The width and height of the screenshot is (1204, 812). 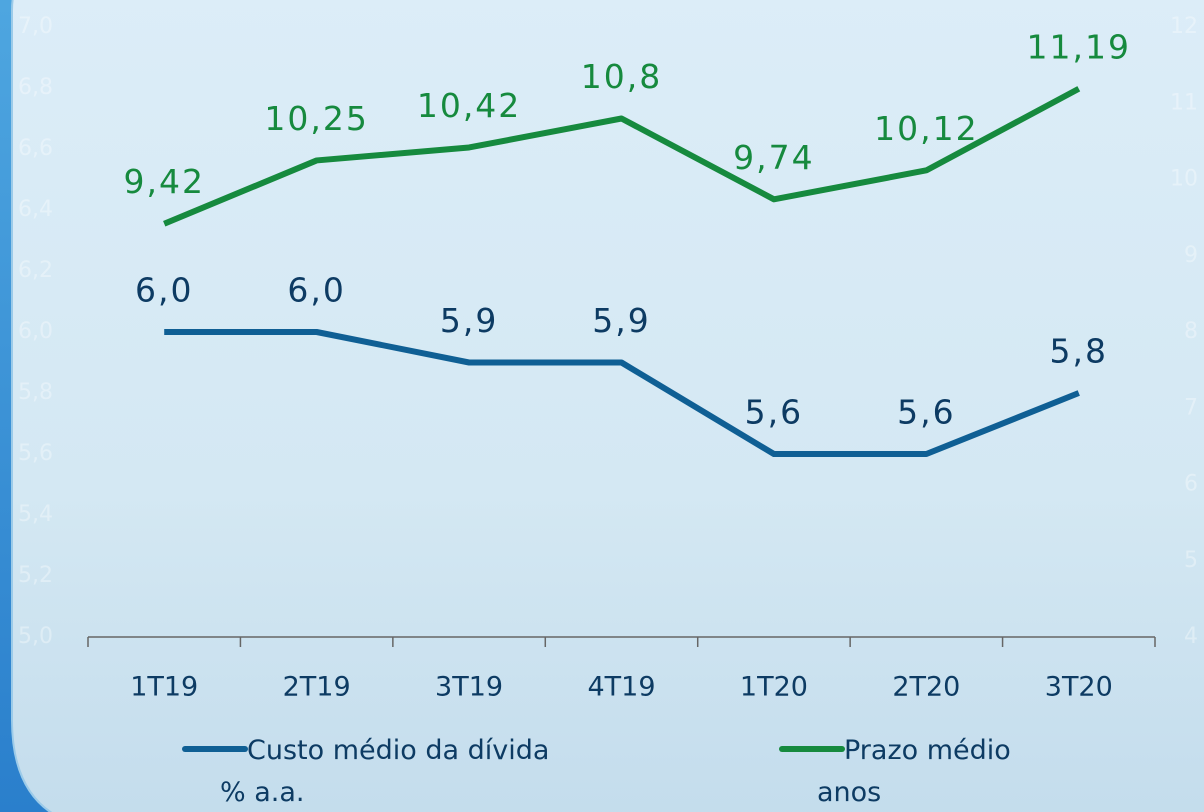 What do you see at coordinates (926, 687) in the screenshot?
I see `x-tick-label: 2T20` at bounding box center [926, 687].